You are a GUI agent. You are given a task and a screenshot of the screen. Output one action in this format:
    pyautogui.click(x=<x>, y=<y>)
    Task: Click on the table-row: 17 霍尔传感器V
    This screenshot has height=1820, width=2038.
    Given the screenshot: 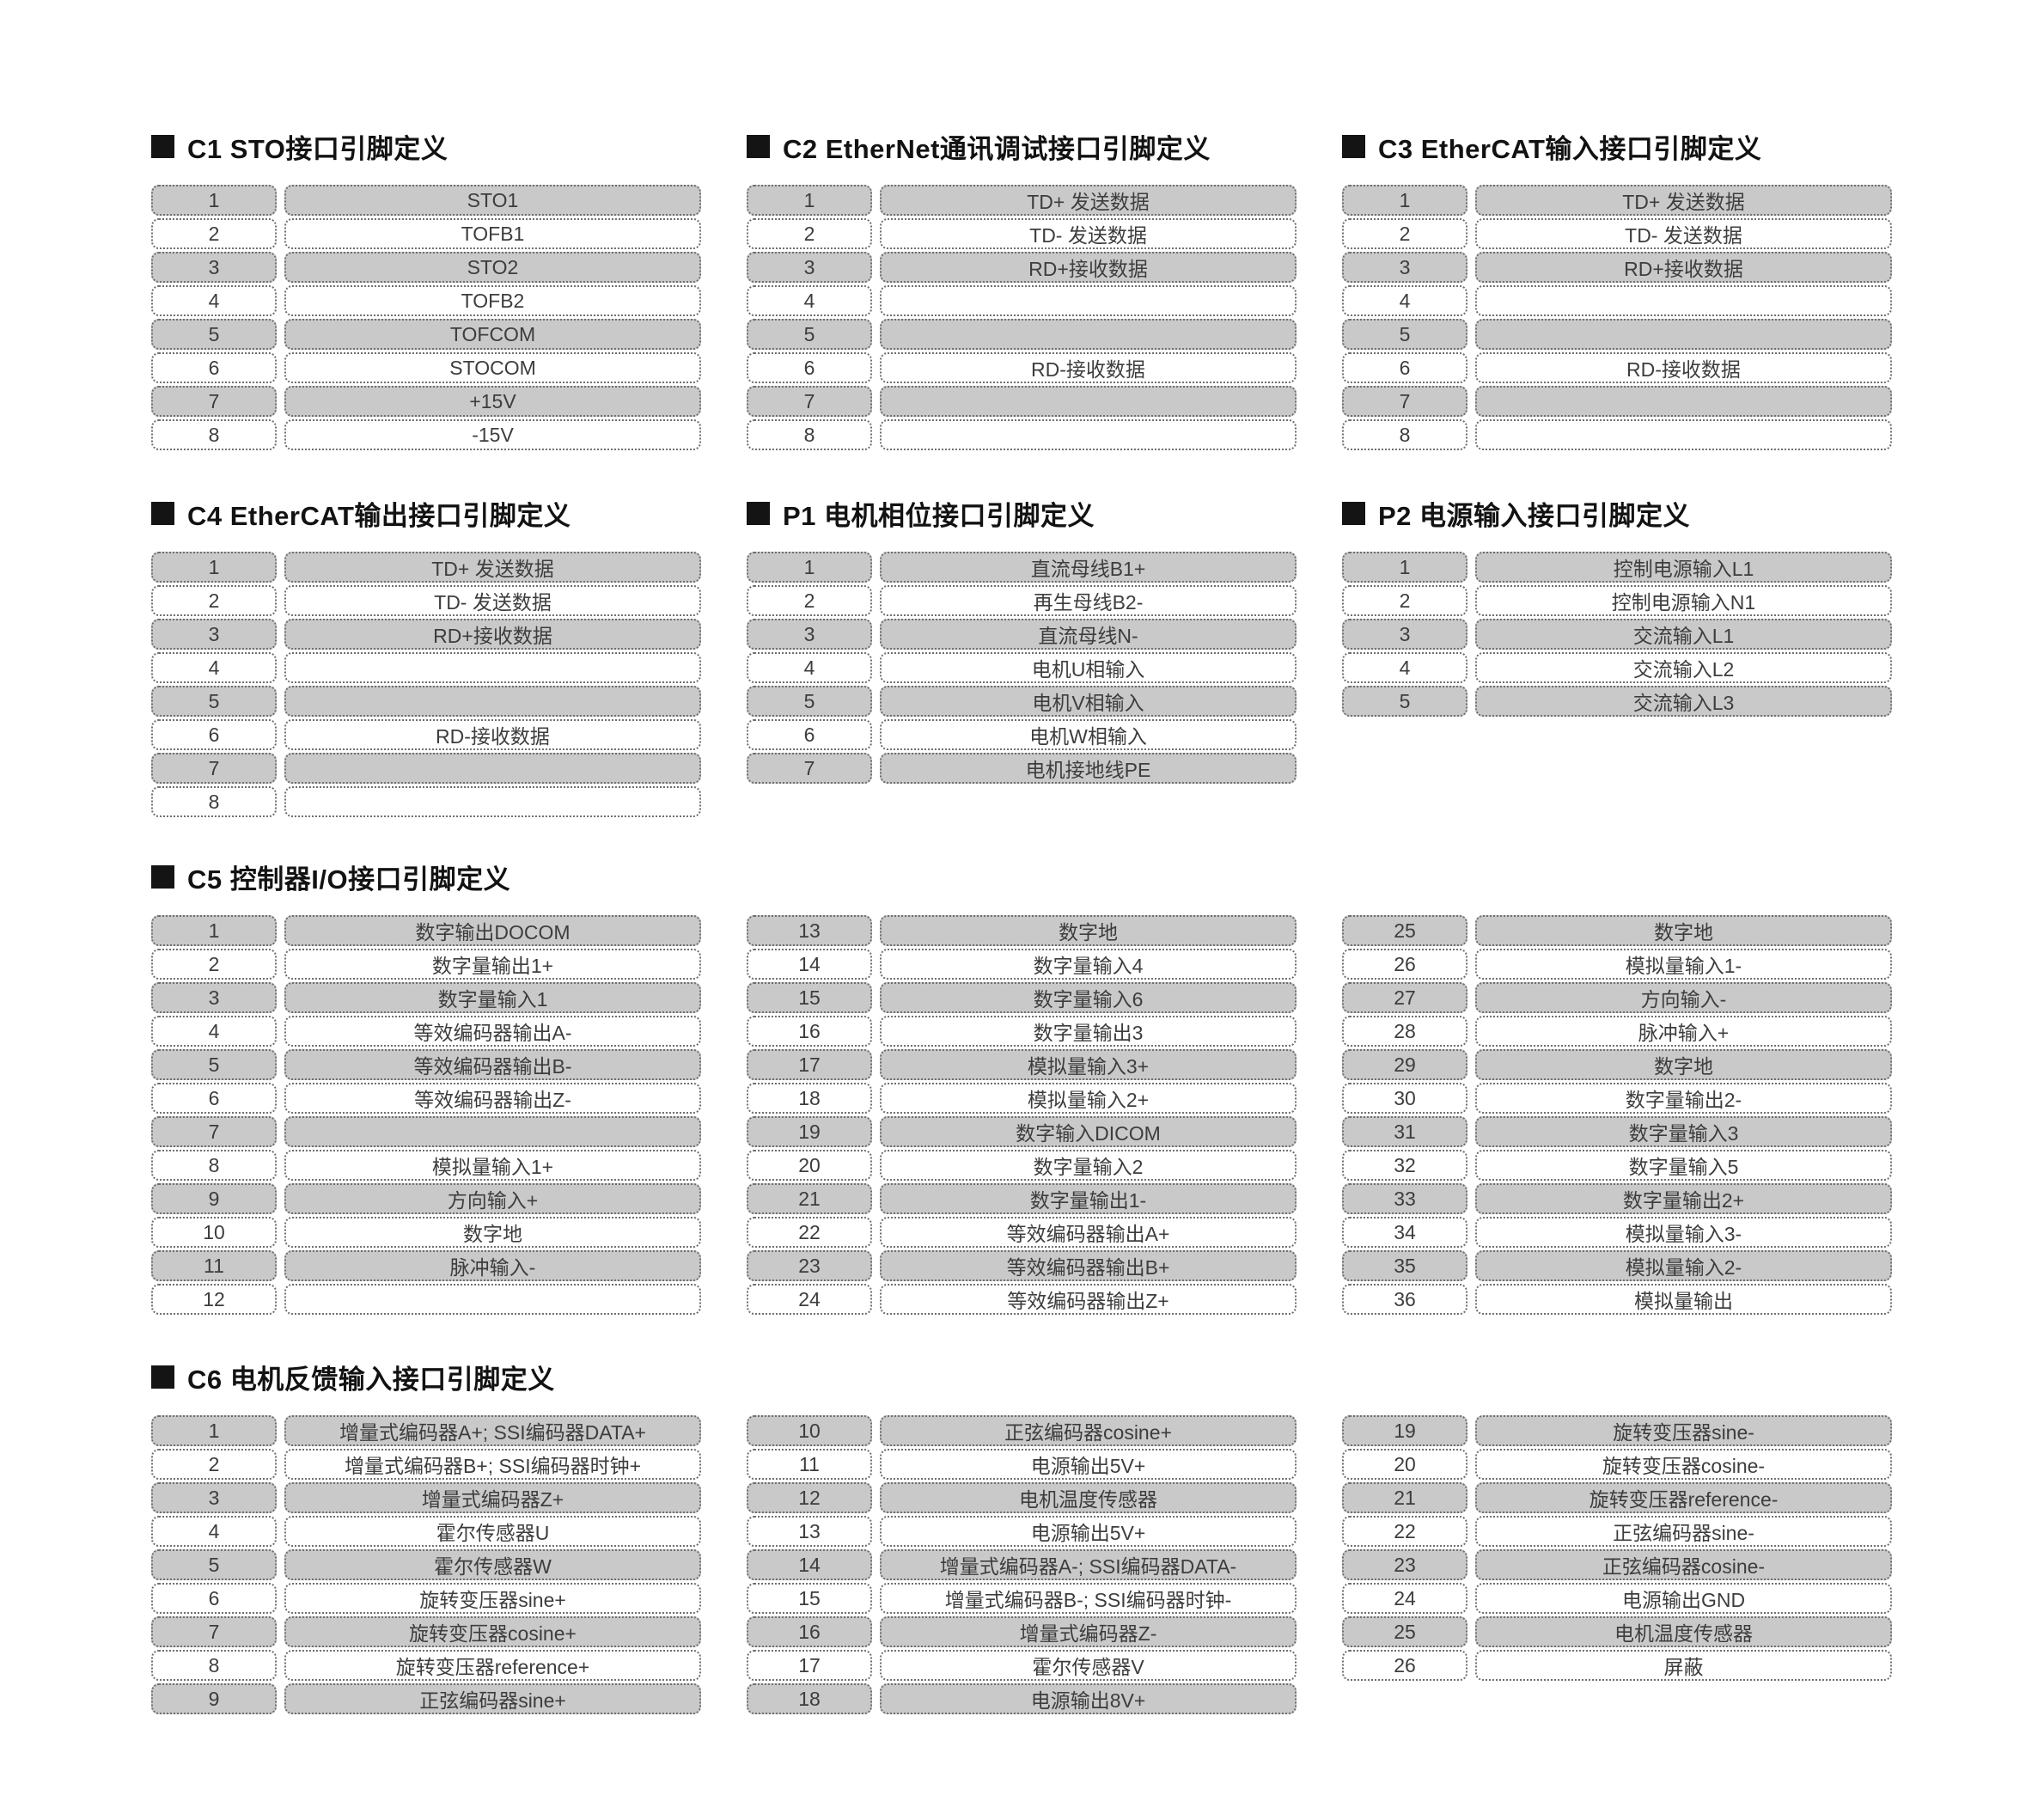 What is the action you would take?
    pyautogui.click(x=1022, y=1666)
    